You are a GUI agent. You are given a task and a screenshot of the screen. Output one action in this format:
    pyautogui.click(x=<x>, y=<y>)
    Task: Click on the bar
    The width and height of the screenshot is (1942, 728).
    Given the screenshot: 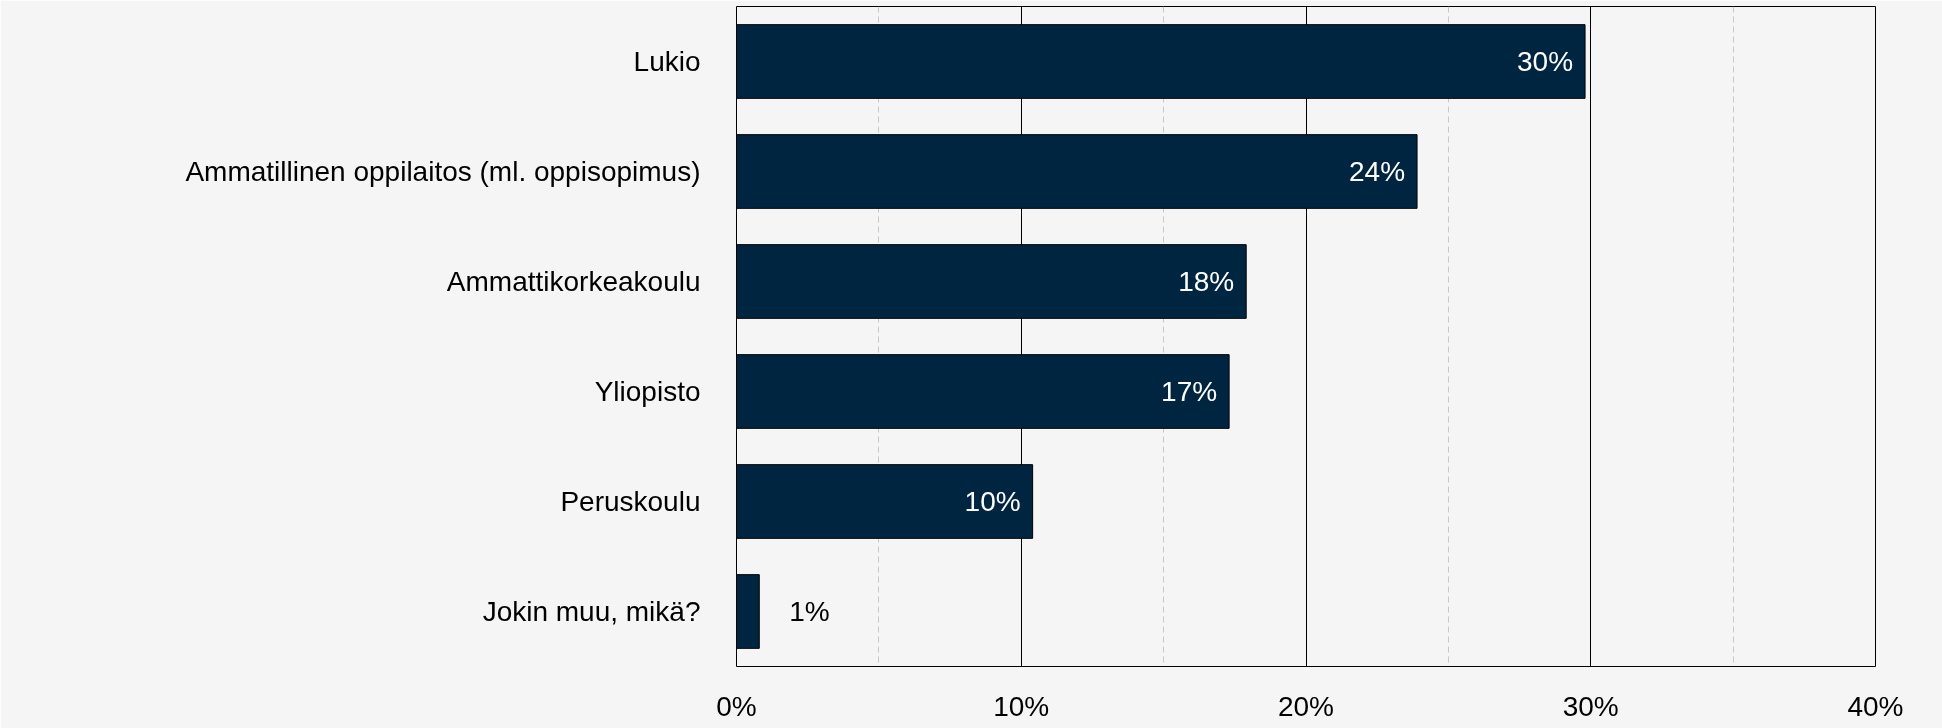 What is the action you would take?
    pyautogui.click(x=748, y=611)
    